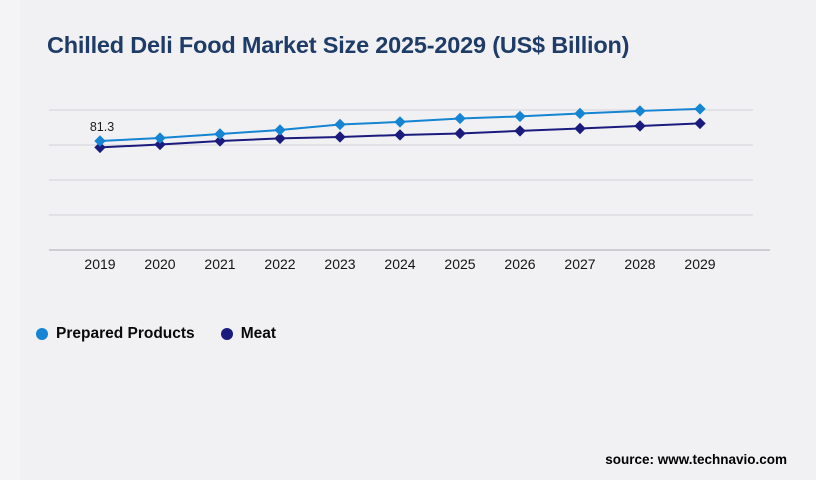  Describe the element at coordinates (520, 264) in the screenshot. I see `x-tick-label: 2026` at that location.